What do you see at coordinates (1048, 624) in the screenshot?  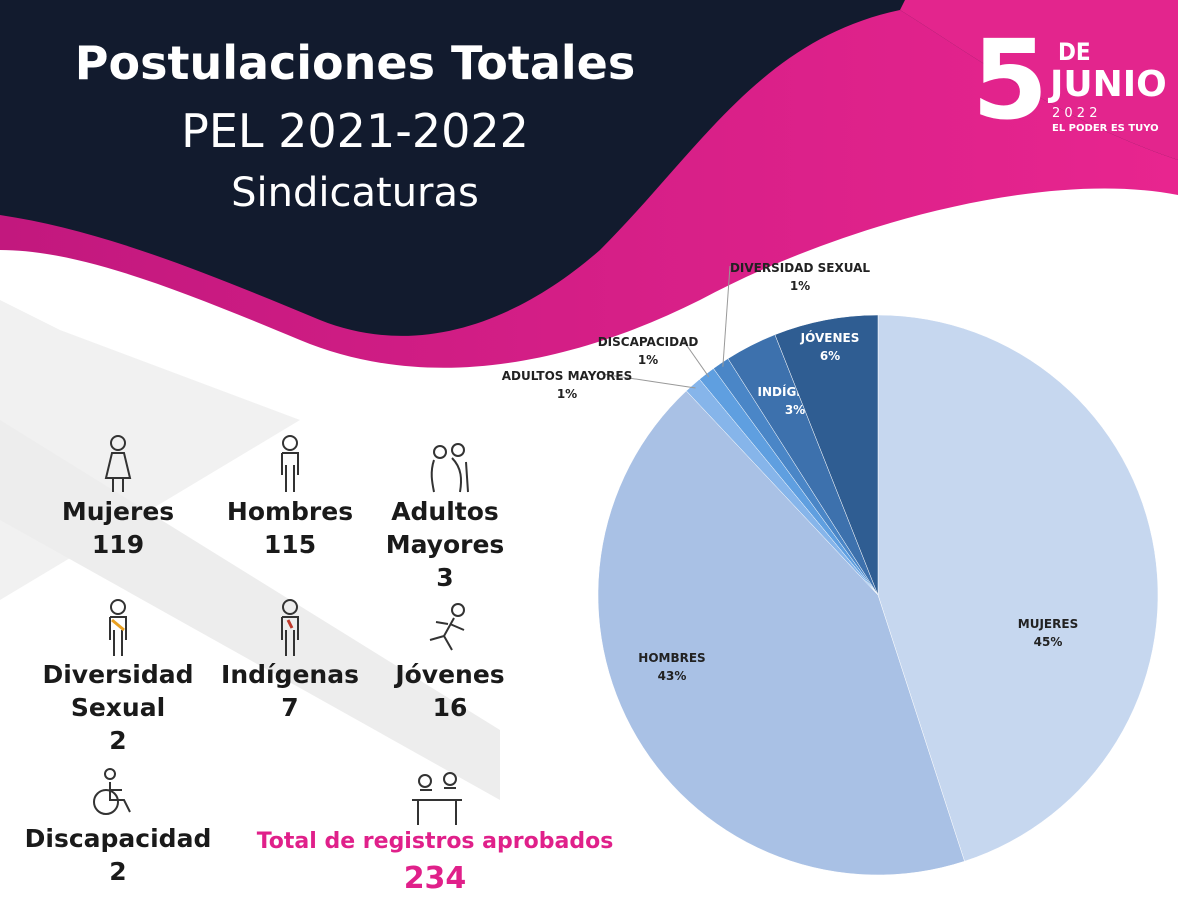 I see `slice-label: MUJERES` at bounding box center [1048, 624].